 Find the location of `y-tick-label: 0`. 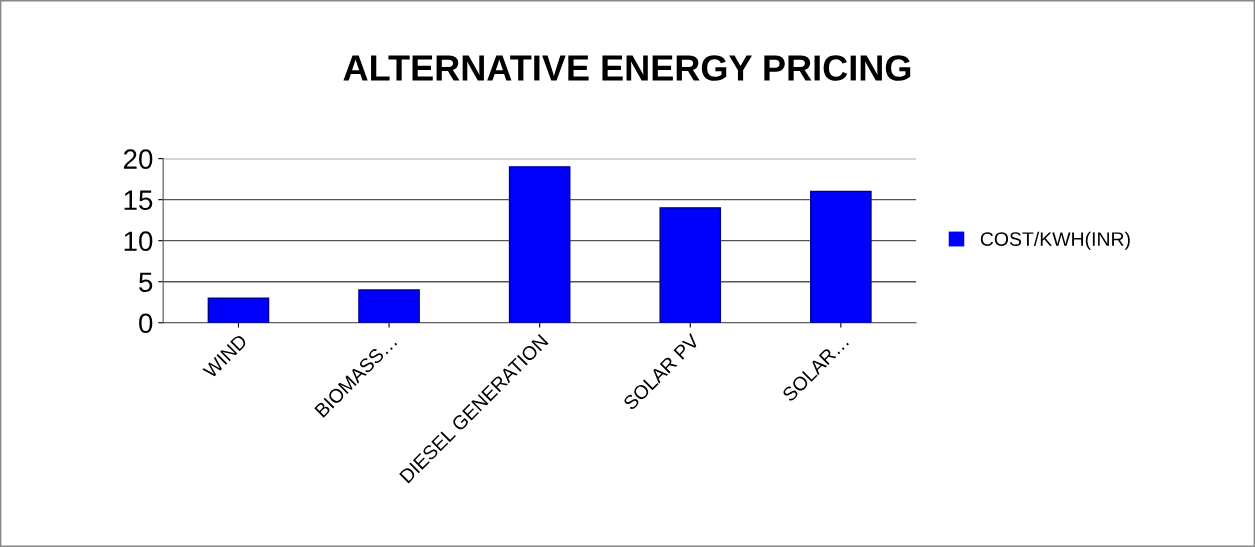

y-tick-label: 0 is located at coordinates (146, 323).